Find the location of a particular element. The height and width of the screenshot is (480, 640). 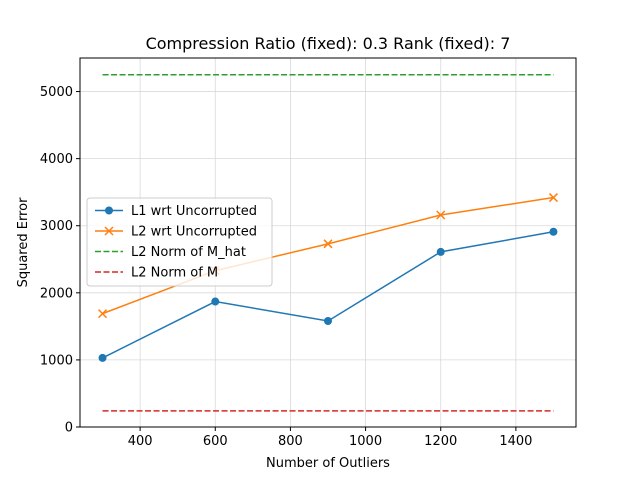

legend-label: L2 wrt Uncorrupted is located at coordinates (194, 232).